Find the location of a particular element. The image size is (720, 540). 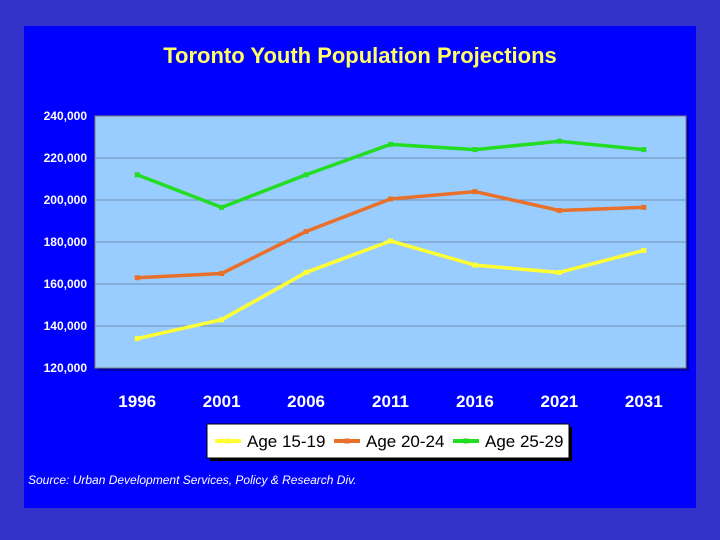

legend-box is located at coordinates (388, 441).